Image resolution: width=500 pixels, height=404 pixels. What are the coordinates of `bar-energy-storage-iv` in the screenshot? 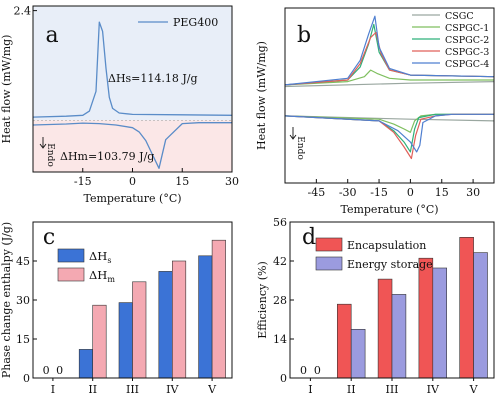 It's located at (439, 323).